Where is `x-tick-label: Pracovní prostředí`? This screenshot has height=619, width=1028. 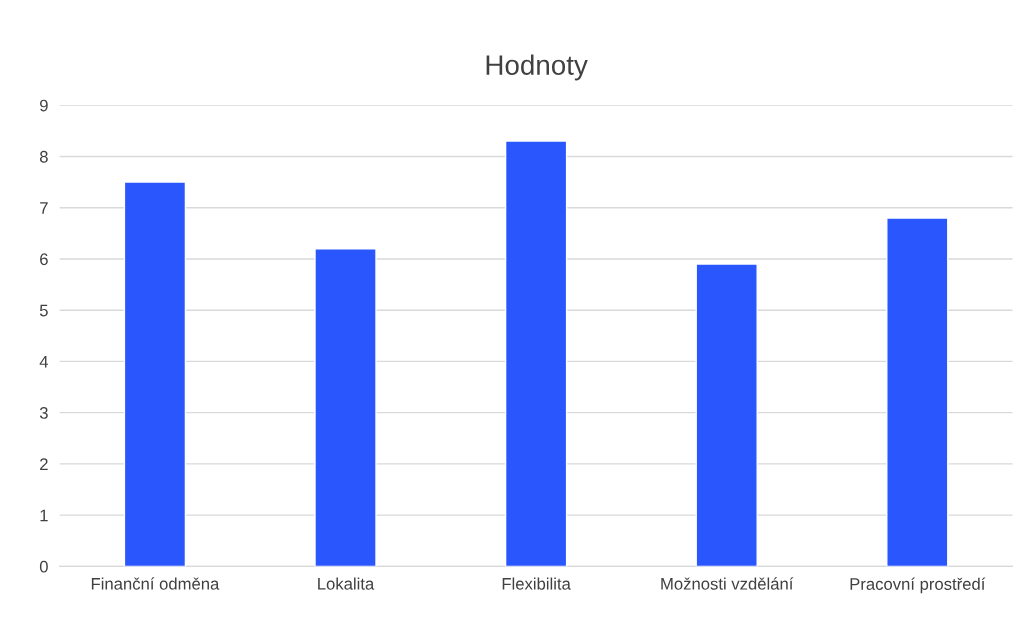 x-tick-label: Pracovní prostředí is located at coordinates (918, 585).